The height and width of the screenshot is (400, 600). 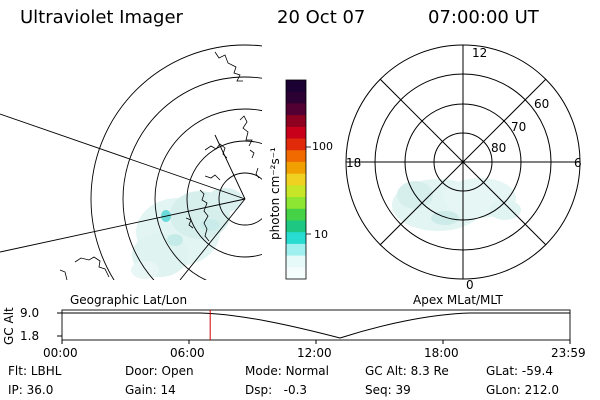 I want to click on status-glon: GLon: 212.0, so click(x=522, y=390).